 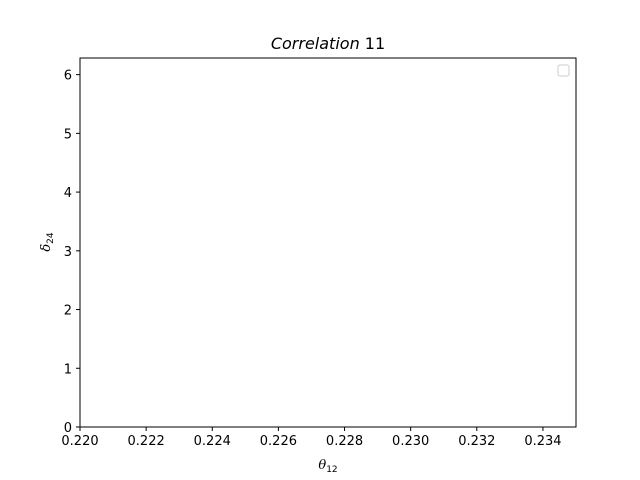 I want to click on y-tick-label: 0, so click(x=68, y=428).